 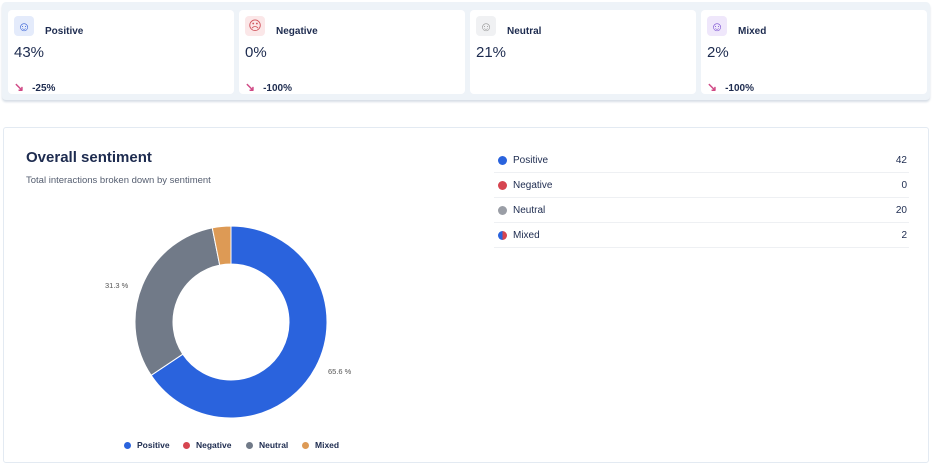 What do you see at coordinates (752, 31) in the screenshot?
I see `card-label: Mixed` at bounding box center [752, 31].